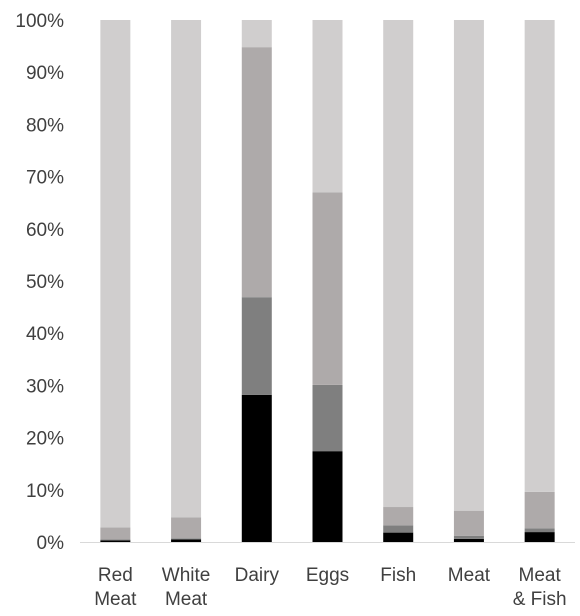 Image resolution: width=580 pixels, height=616 pixels. What do you see at coordinates (540, 587) in the screenshot?
I see `x-category-label: Meat & Fish` at bounding box center [540, 587].